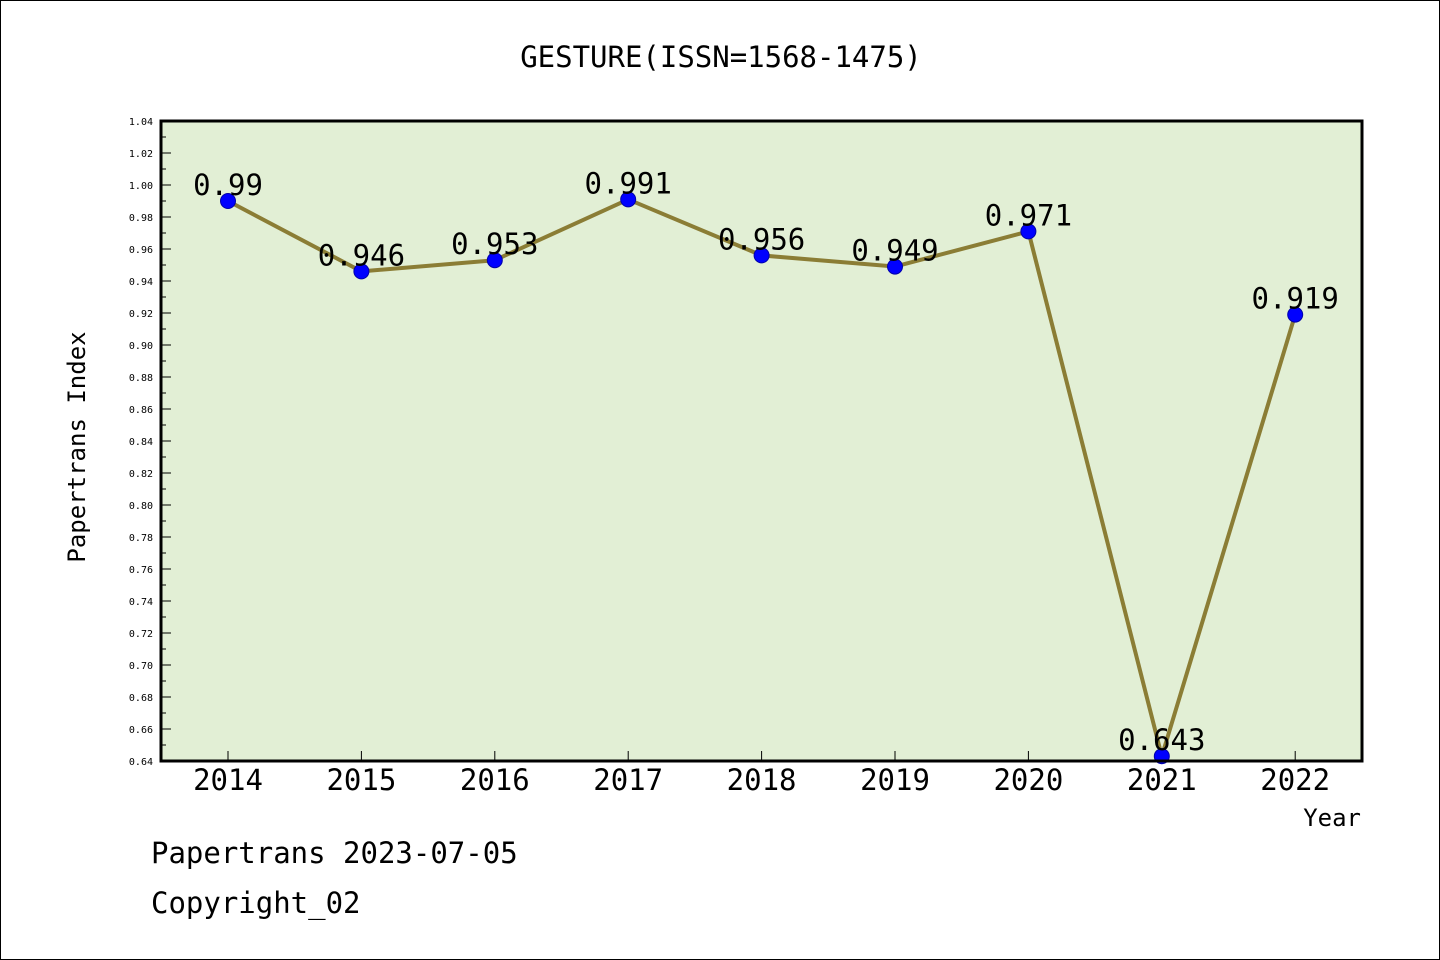  What do you see at coordinates (141, 378) in the screenshot?
I see `y-tick-label: 0.88` at bounding box center [141, 378].